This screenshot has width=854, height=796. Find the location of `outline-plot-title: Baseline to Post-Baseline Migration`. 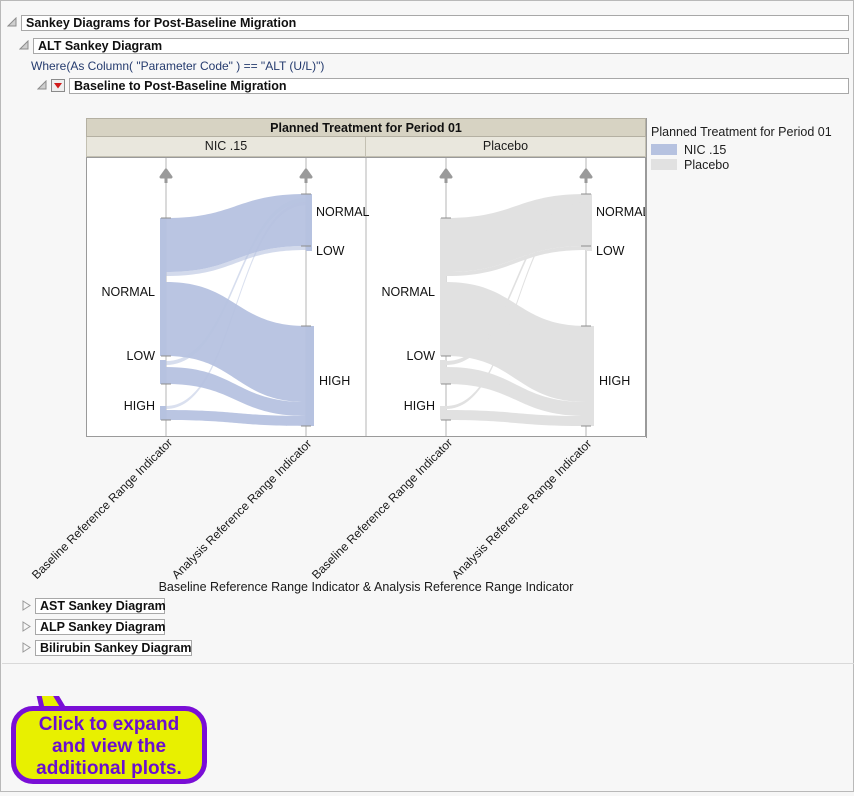

outline-plot-title: Baseline to Post-Baseline Migration is located at coordinates (459, 85).